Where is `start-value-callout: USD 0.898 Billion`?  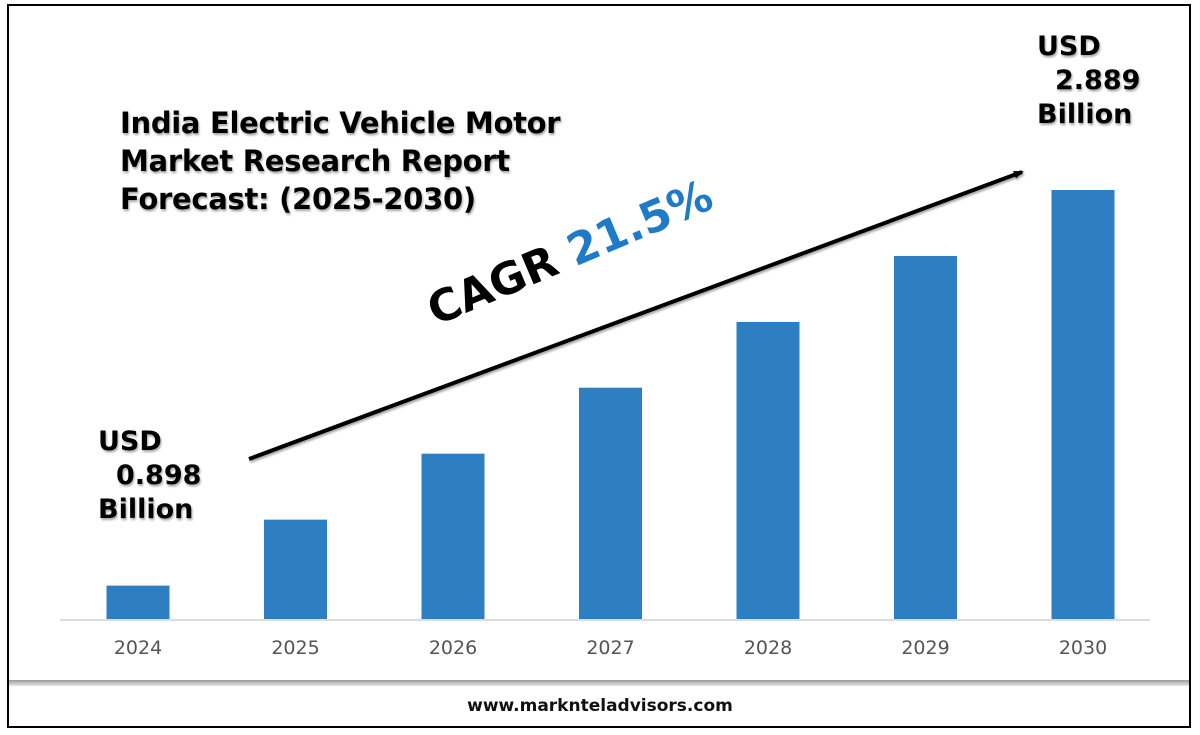
start-value-callout: USD 0.898 Billion is located at coordinates (149, 476).